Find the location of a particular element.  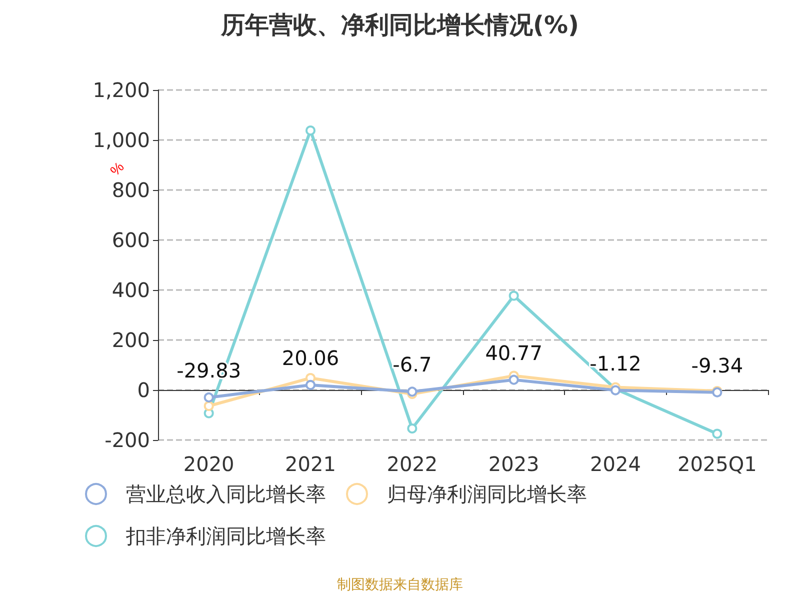

data-label: -1.12 is located at coordinates (616, 363).